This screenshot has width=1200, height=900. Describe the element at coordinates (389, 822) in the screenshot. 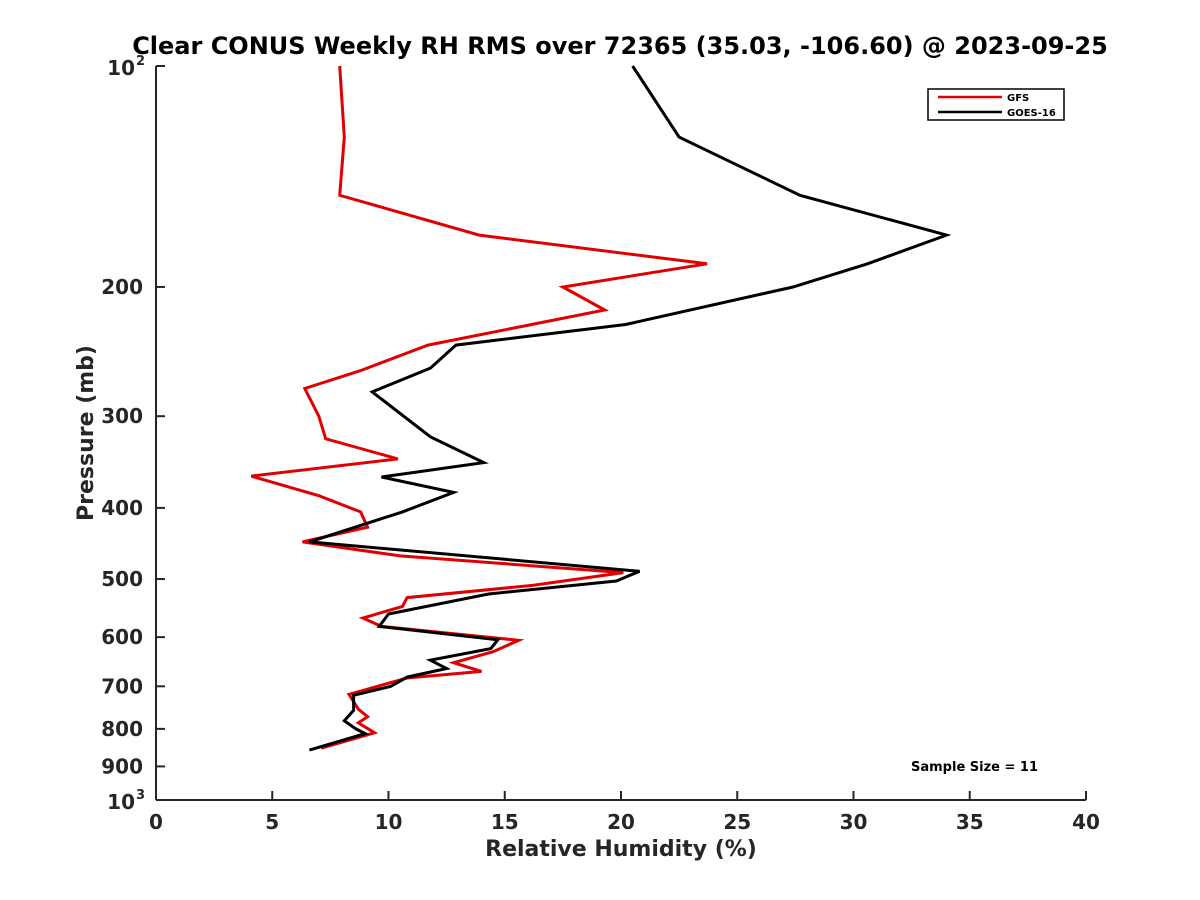

I see `x-tick-label: 10` at that location.